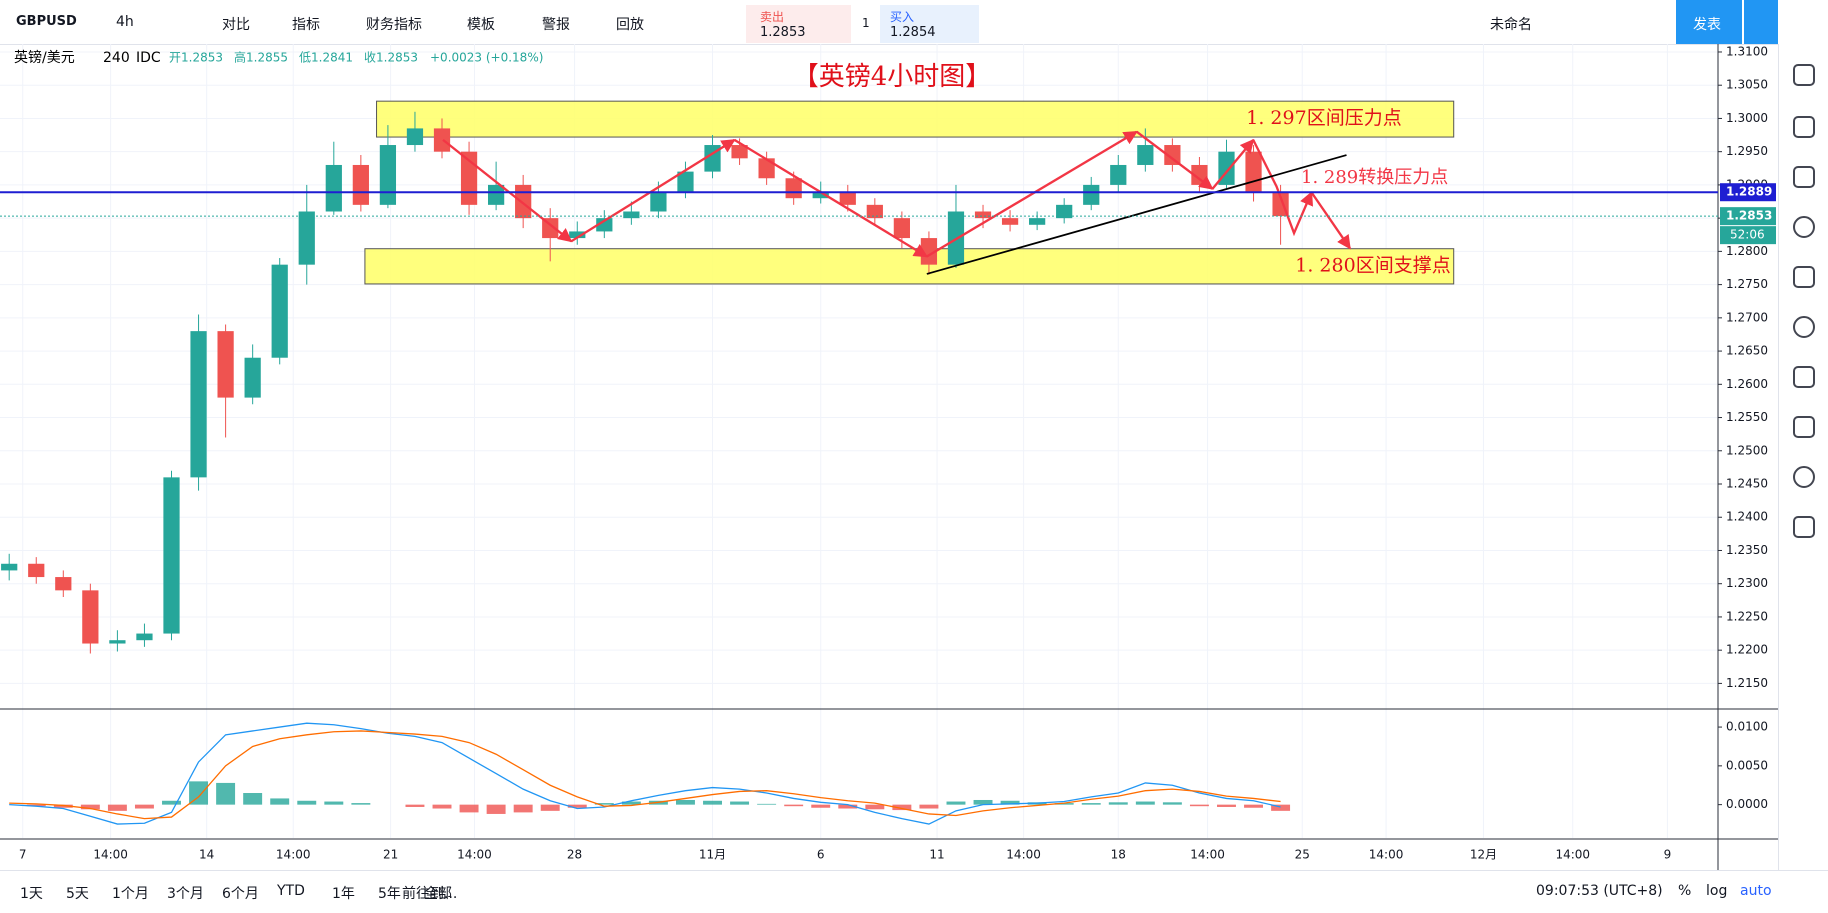 The height and width of the screenshot is (913, 1828). What do you see at coordinates (391, 58) in the screenshot?
I see `legend-stat: 收1.2853` at bounding box center [391, 58].